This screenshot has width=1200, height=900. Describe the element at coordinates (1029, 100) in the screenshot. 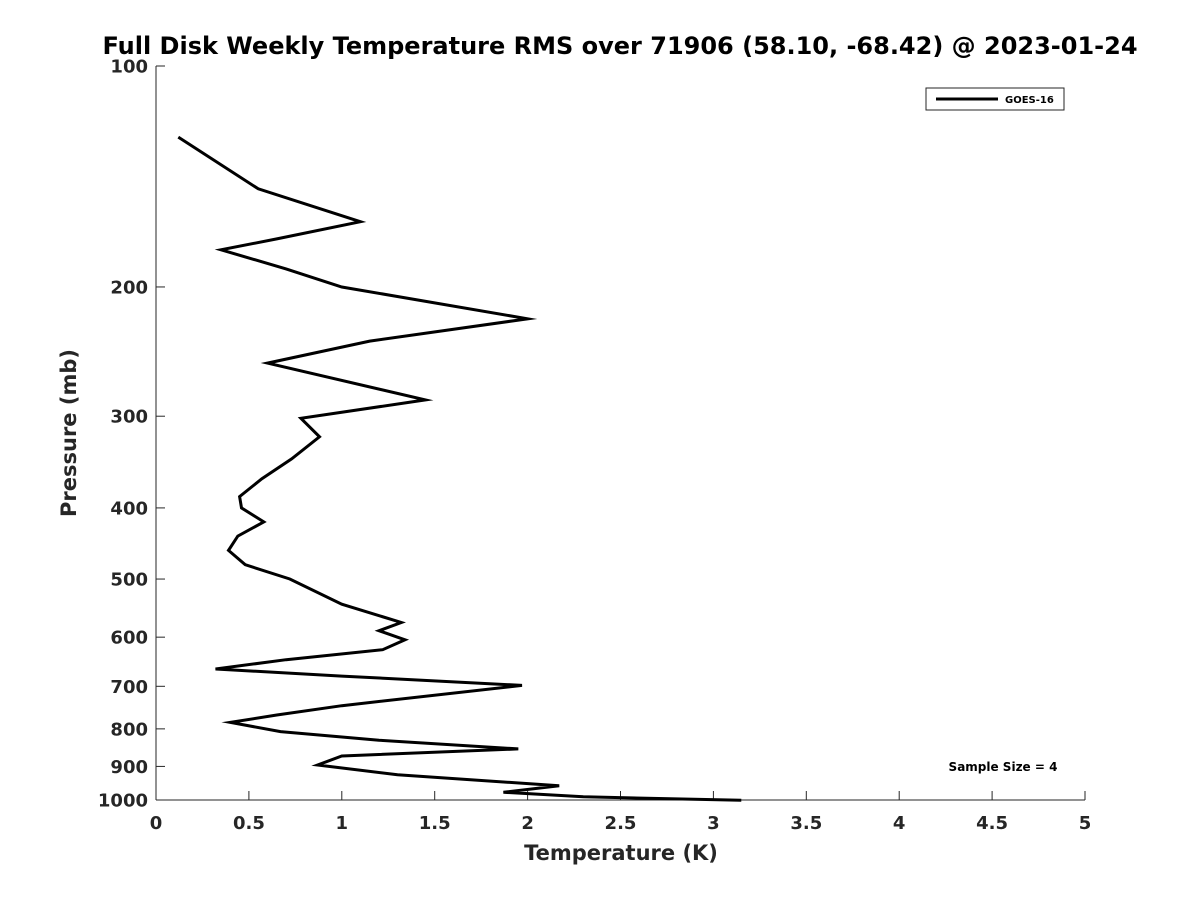

I see `legend-entry-goes-16: GOES-16` at that location.